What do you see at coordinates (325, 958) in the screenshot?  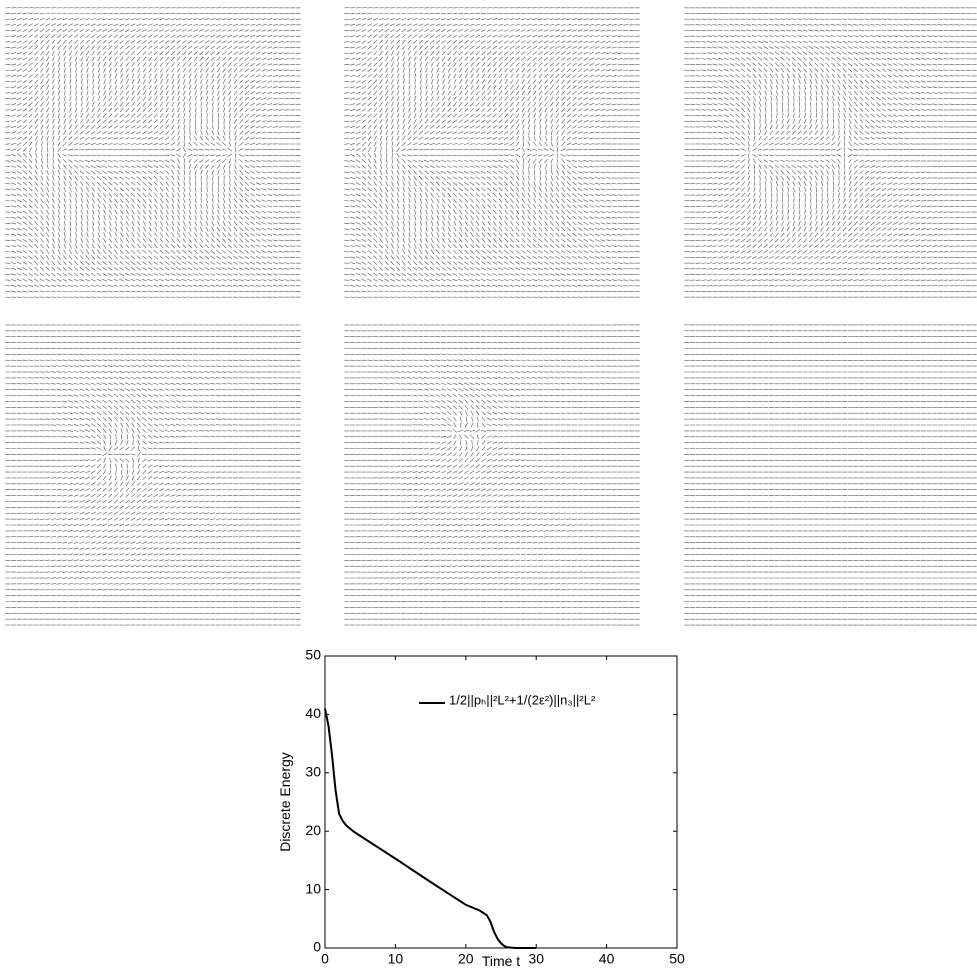 I see `x-tick-label: 0` at bounding box center [325, 958].